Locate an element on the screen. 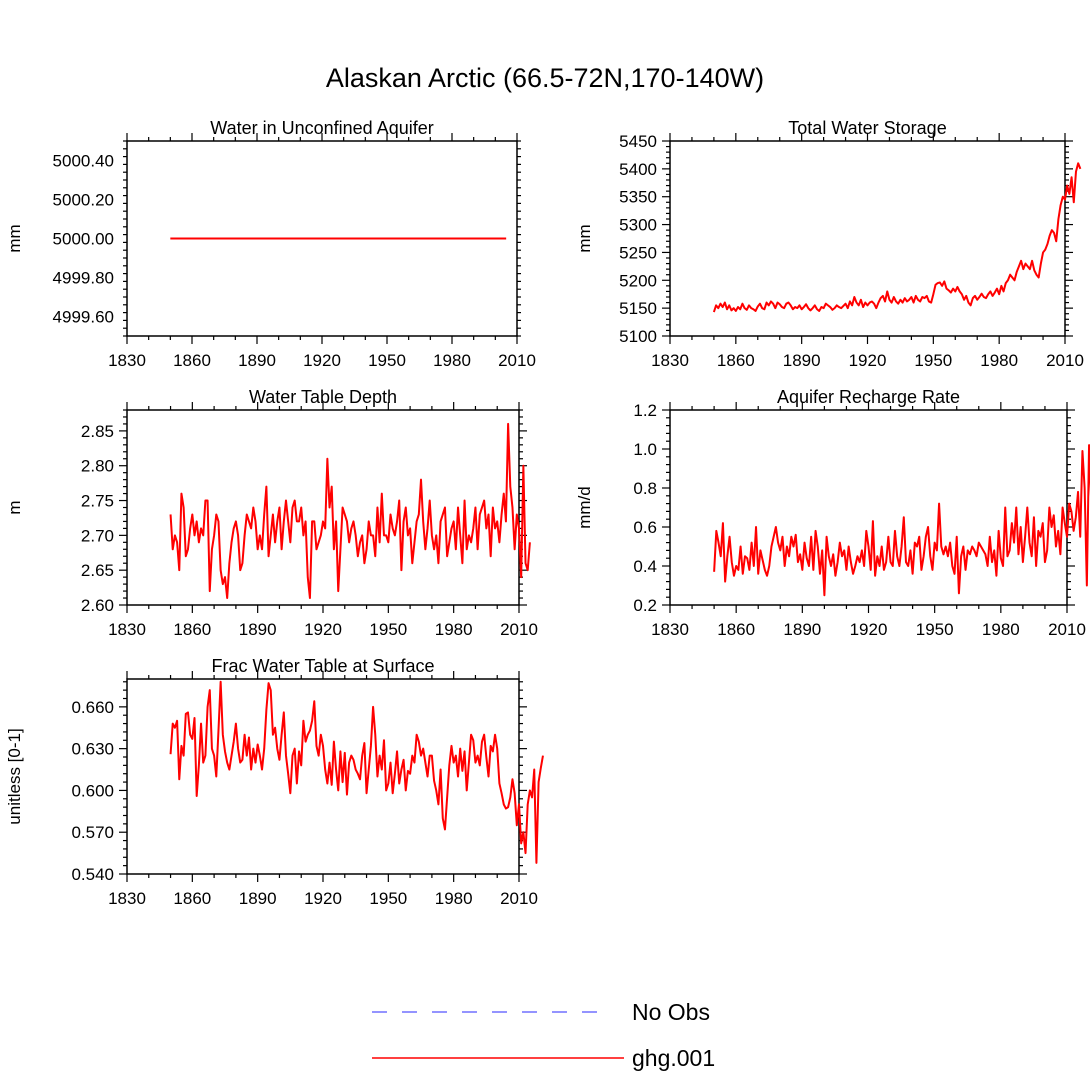 Image resolution: width=1090 pixels, height=1090 pixels. y-axis-label: m is located at coordinates (14, 507).